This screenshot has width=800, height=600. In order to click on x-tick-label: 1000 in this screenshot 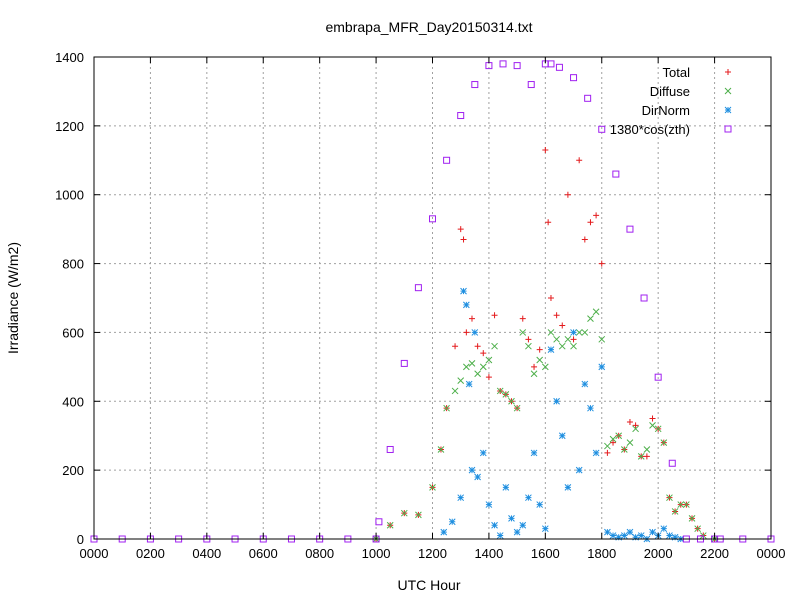, I will do `click(376, 553)`.